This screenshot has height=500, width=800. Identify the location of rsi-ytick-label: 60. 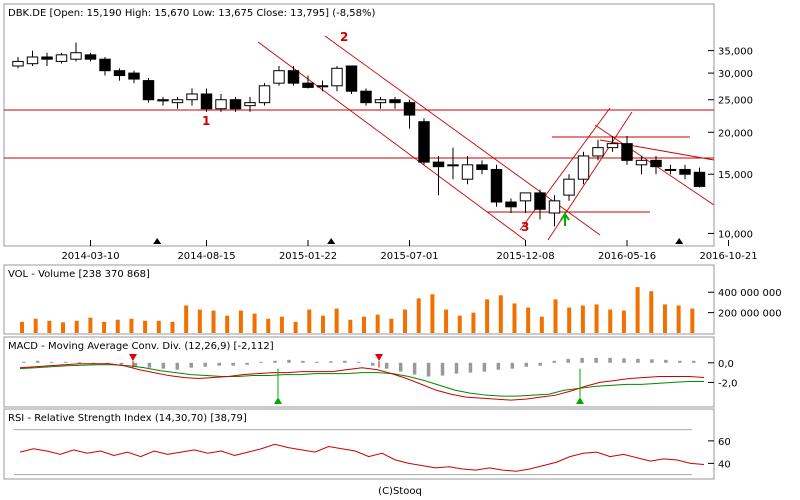
(724, 442).